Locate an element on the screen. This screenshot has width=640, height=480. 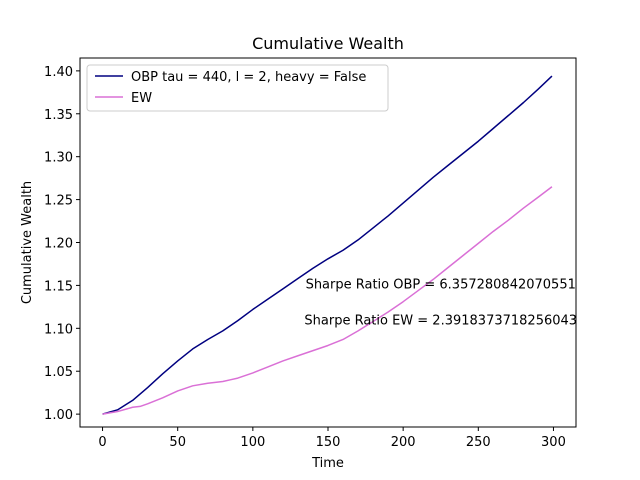
y-tick-label: 1.20 is located at coordinates (58, 244).